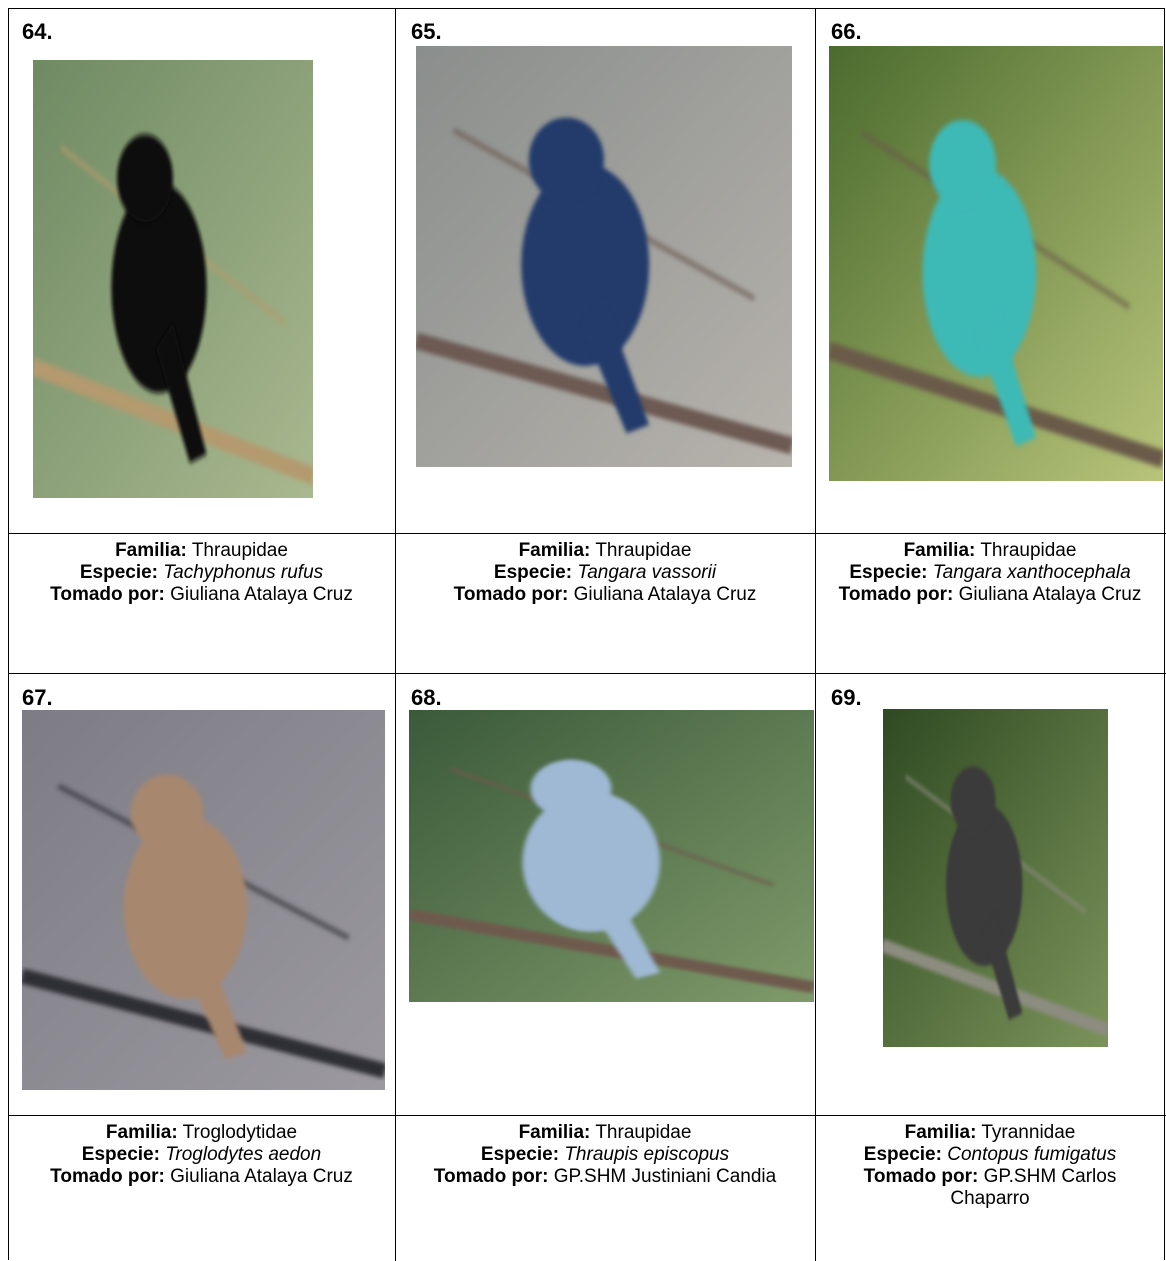  What do you see at coordinates (1028, 1132) in the screenshot?
I see `field-value: Tyrannidae` at bounding box center [1028, 1132].